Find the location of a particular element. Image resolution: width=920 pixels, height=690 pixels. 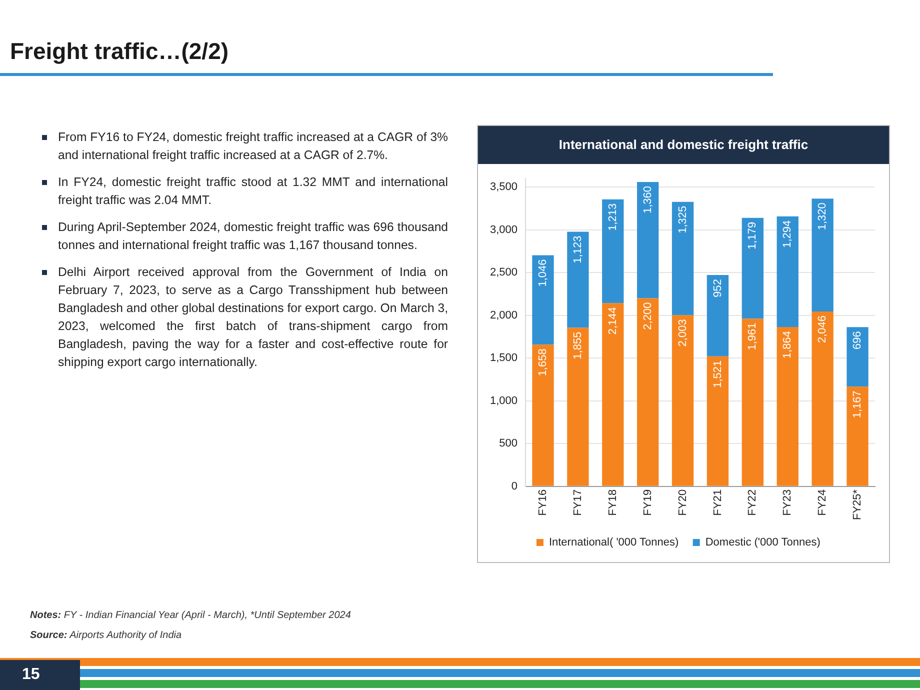

y-tick-label: 1,000 is located at coordinates (504, 400).